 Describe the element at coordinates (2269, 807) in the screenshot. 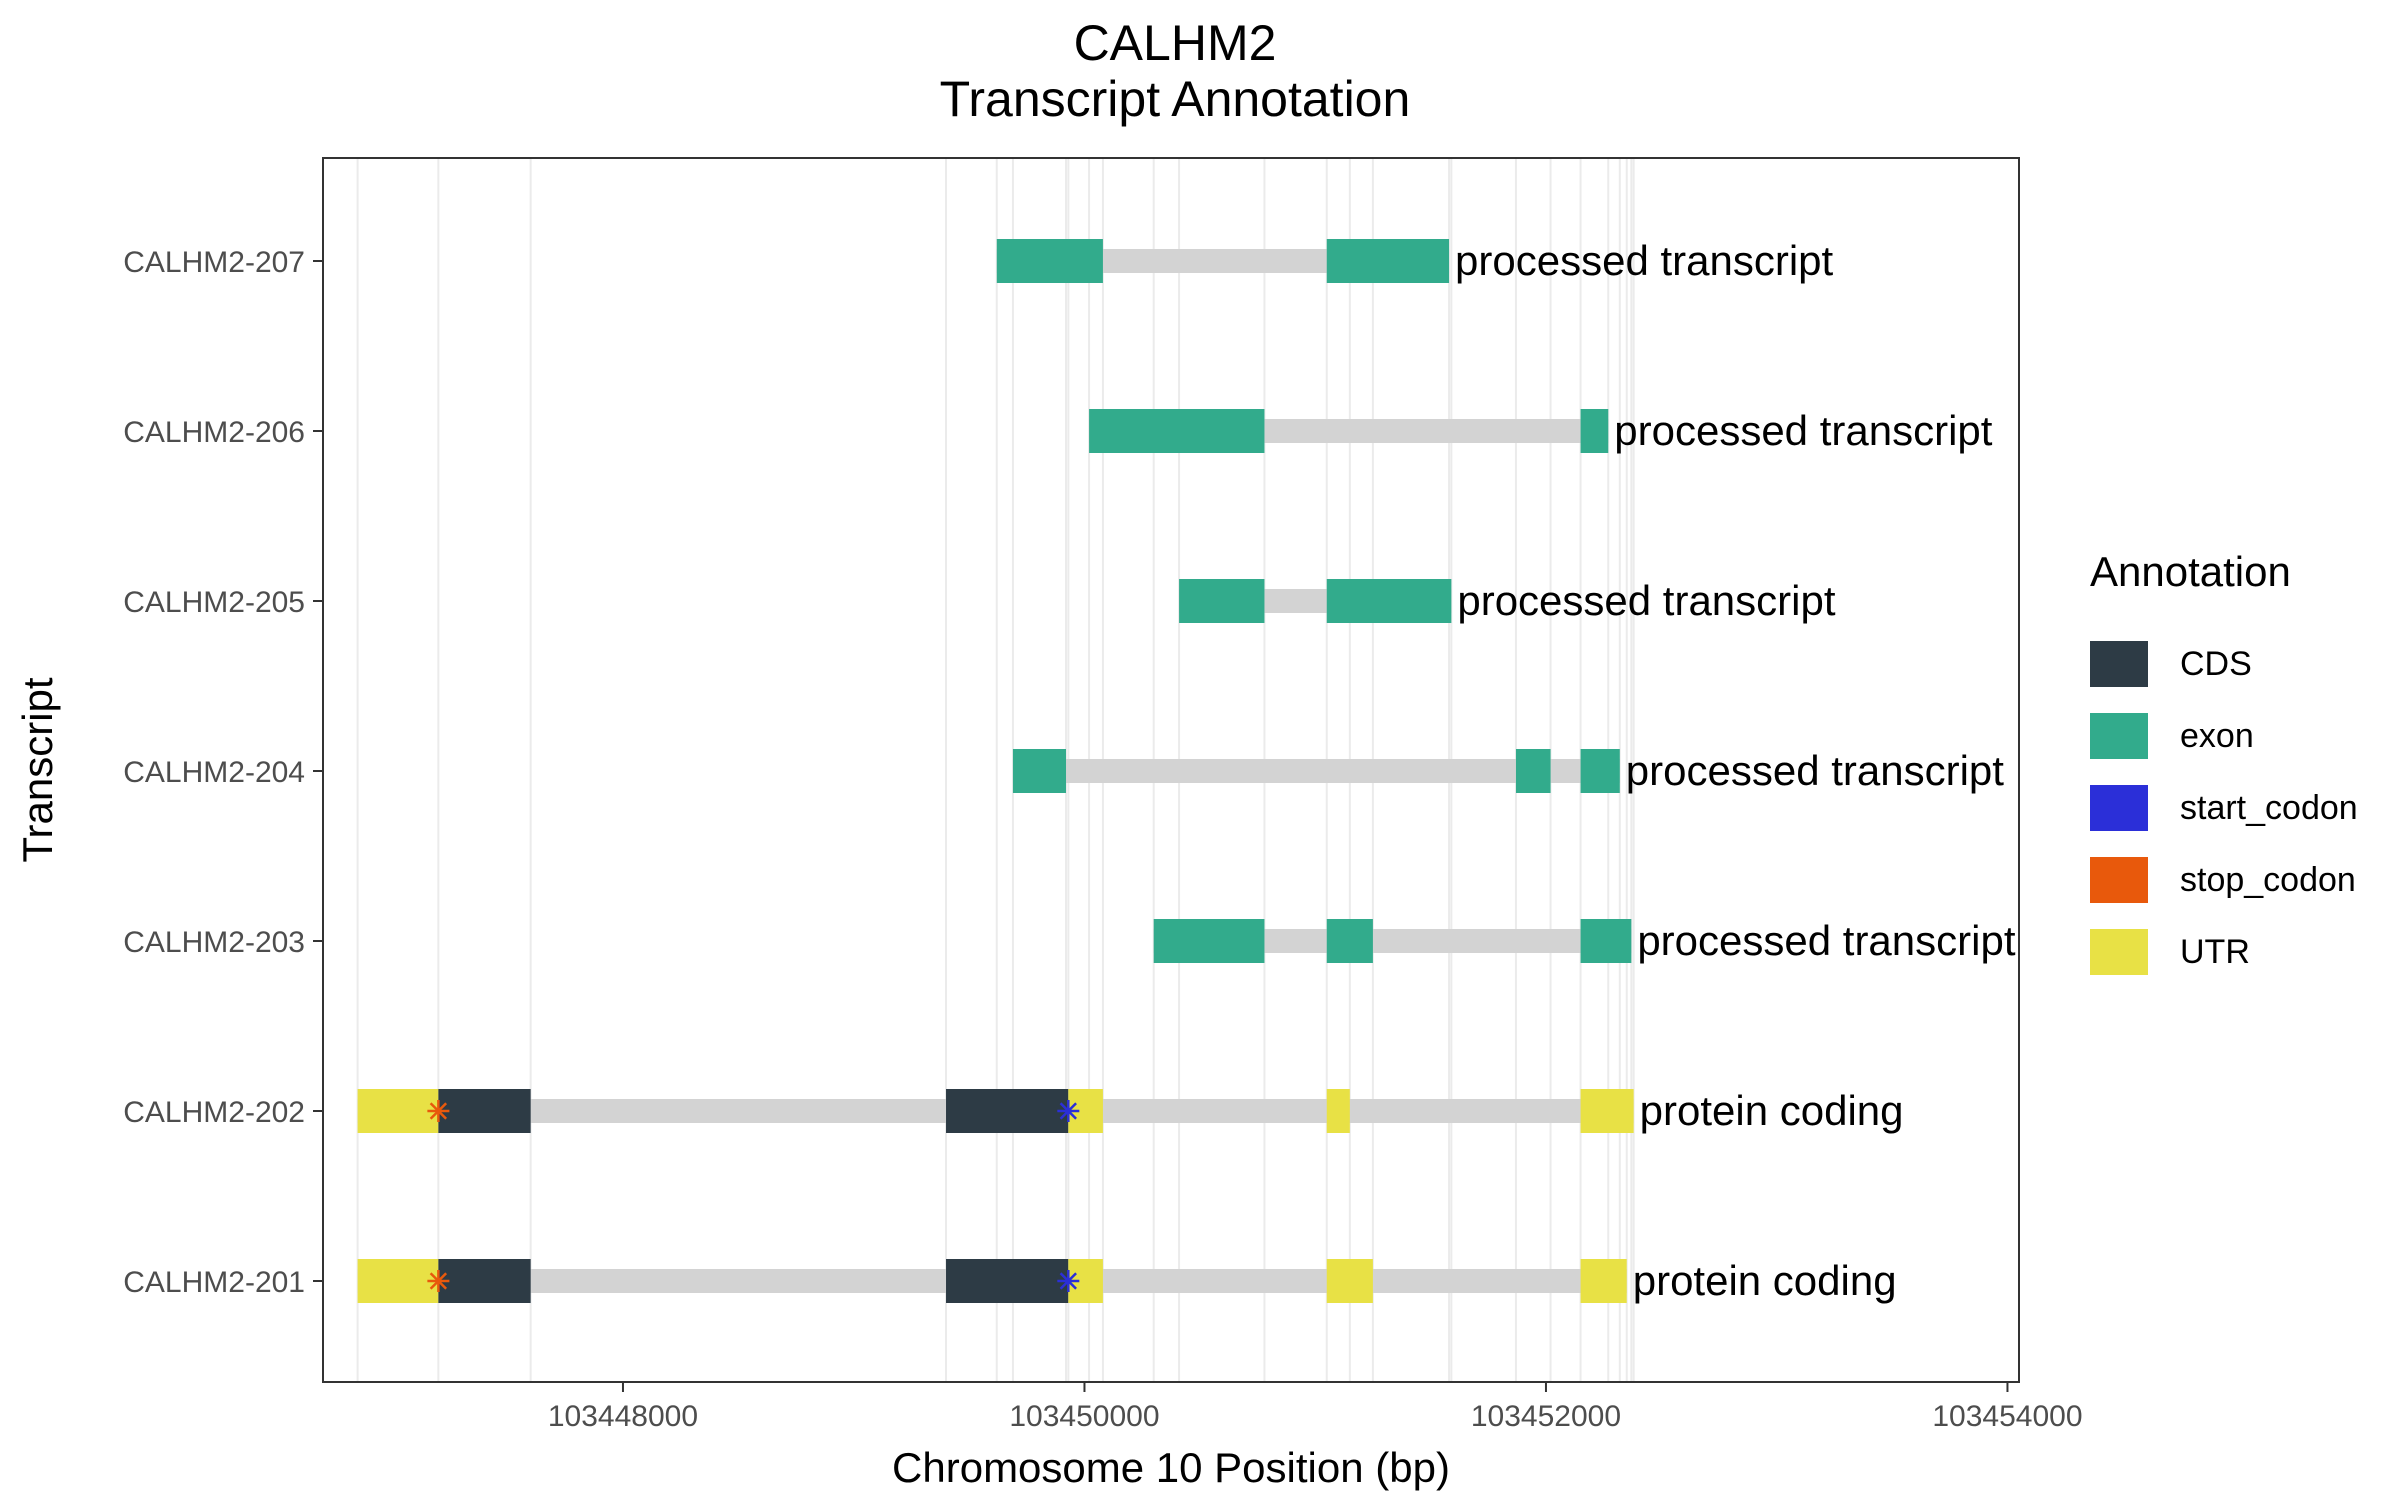

I see `legend-label-start-codon: start_codon` at that location.